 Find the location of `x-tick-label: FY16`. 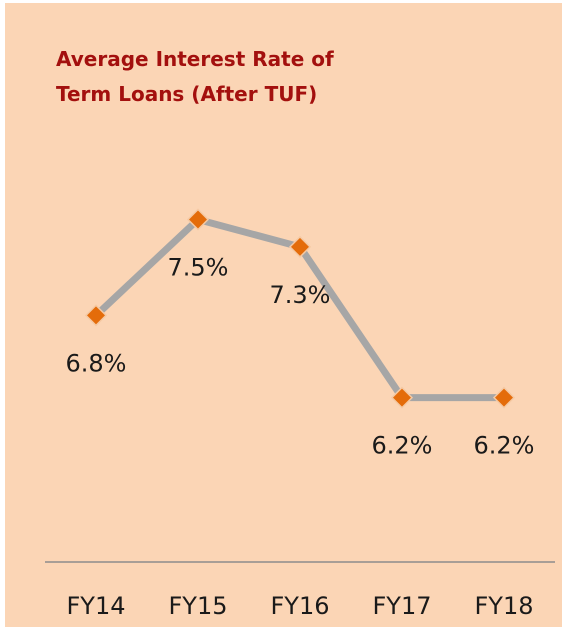

x-tick-label: FY16 is located at coordinates (299, 606).